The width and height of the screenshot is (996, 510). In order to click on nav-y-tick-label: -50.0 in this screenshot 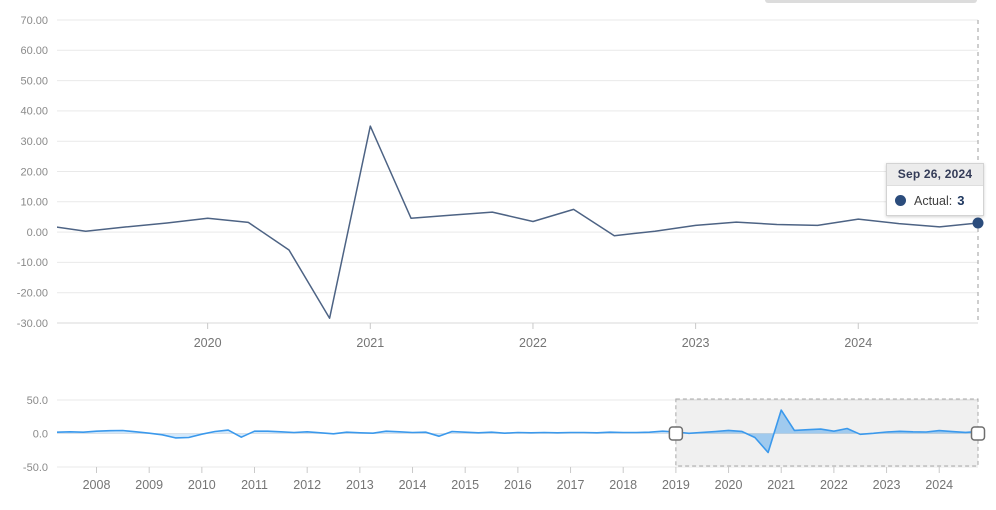, I will do `click(35, 468)`.